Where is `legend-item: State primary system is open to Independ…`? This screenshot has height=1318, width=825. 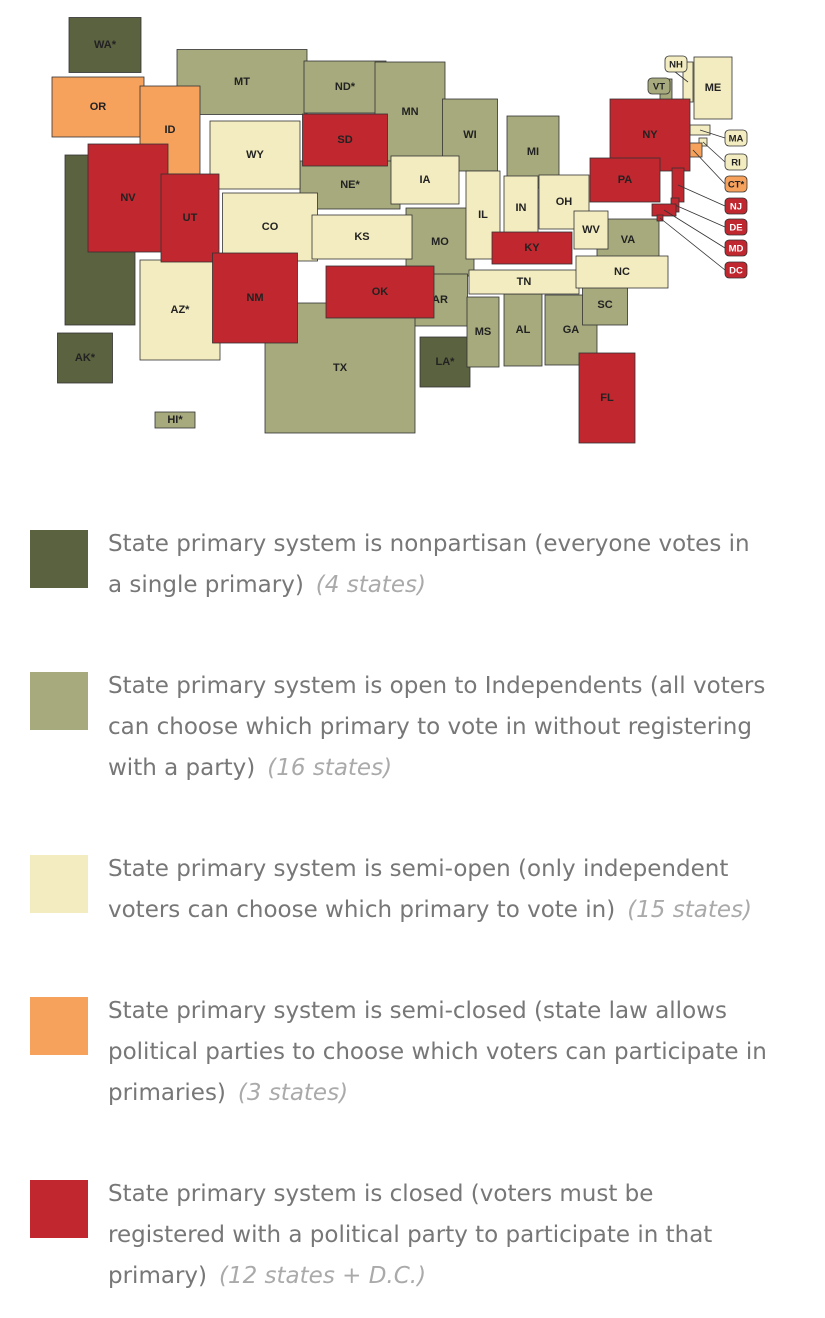
legend-item: State primary system is open to Independ… is located at coordinates (427, 743).